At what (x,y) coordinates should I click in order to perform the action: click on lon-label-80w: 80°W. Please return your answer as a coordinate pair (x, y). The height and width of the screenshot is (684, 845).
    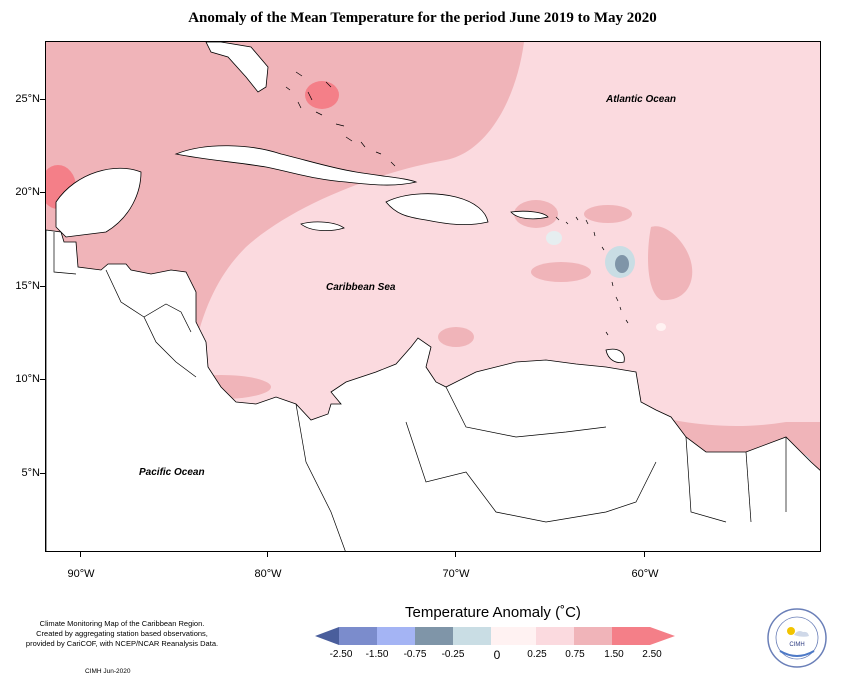
    Looking at the image, I should click on (268, 574).